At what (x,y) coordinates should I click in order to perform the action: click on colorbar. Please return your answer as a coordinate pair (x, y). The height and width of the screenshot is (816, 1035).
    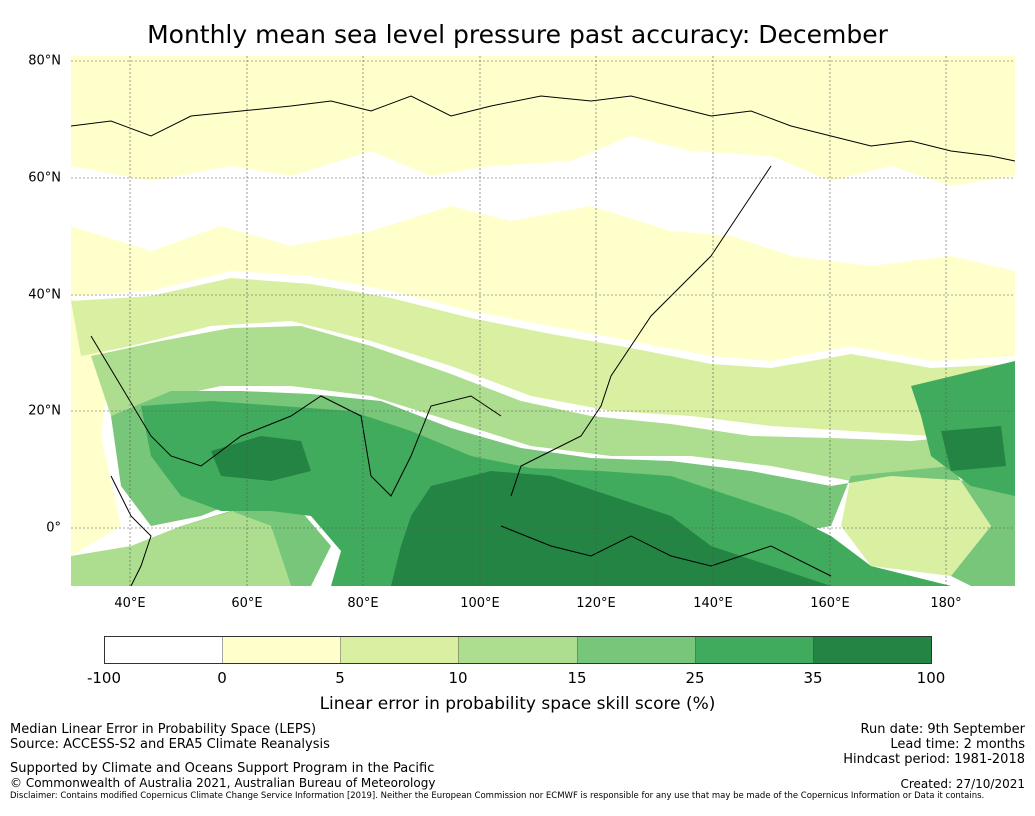
    Looking at the image, I should click on (518, 650).